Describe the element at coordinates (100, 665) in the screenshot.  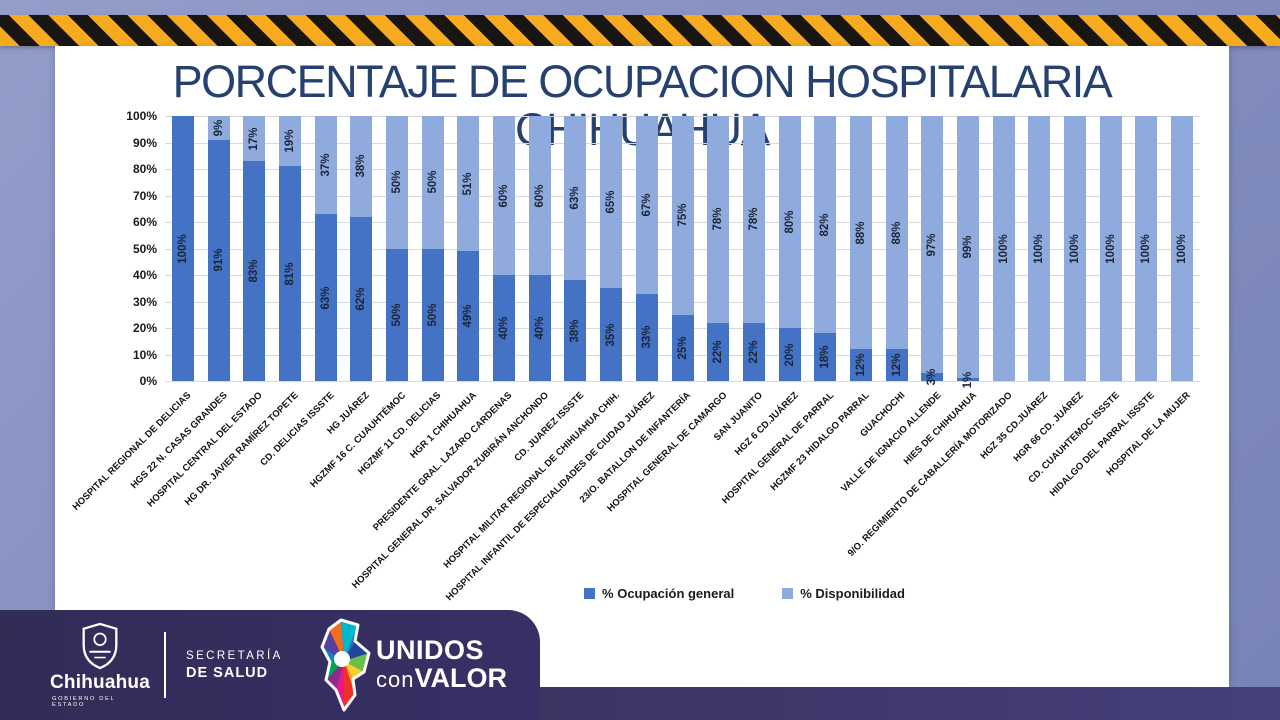
I see `gobierno-logo: Chihuahua GOBIERNO DEL ESTADO` at that location.